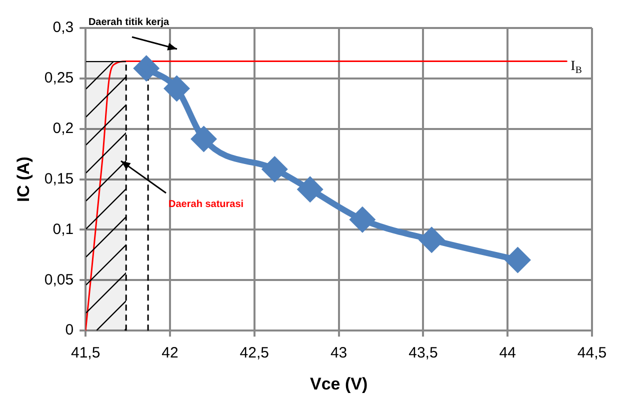 The image size is (620, 409). I want to click on text: Daerah titik kerja, so click(129, 22).